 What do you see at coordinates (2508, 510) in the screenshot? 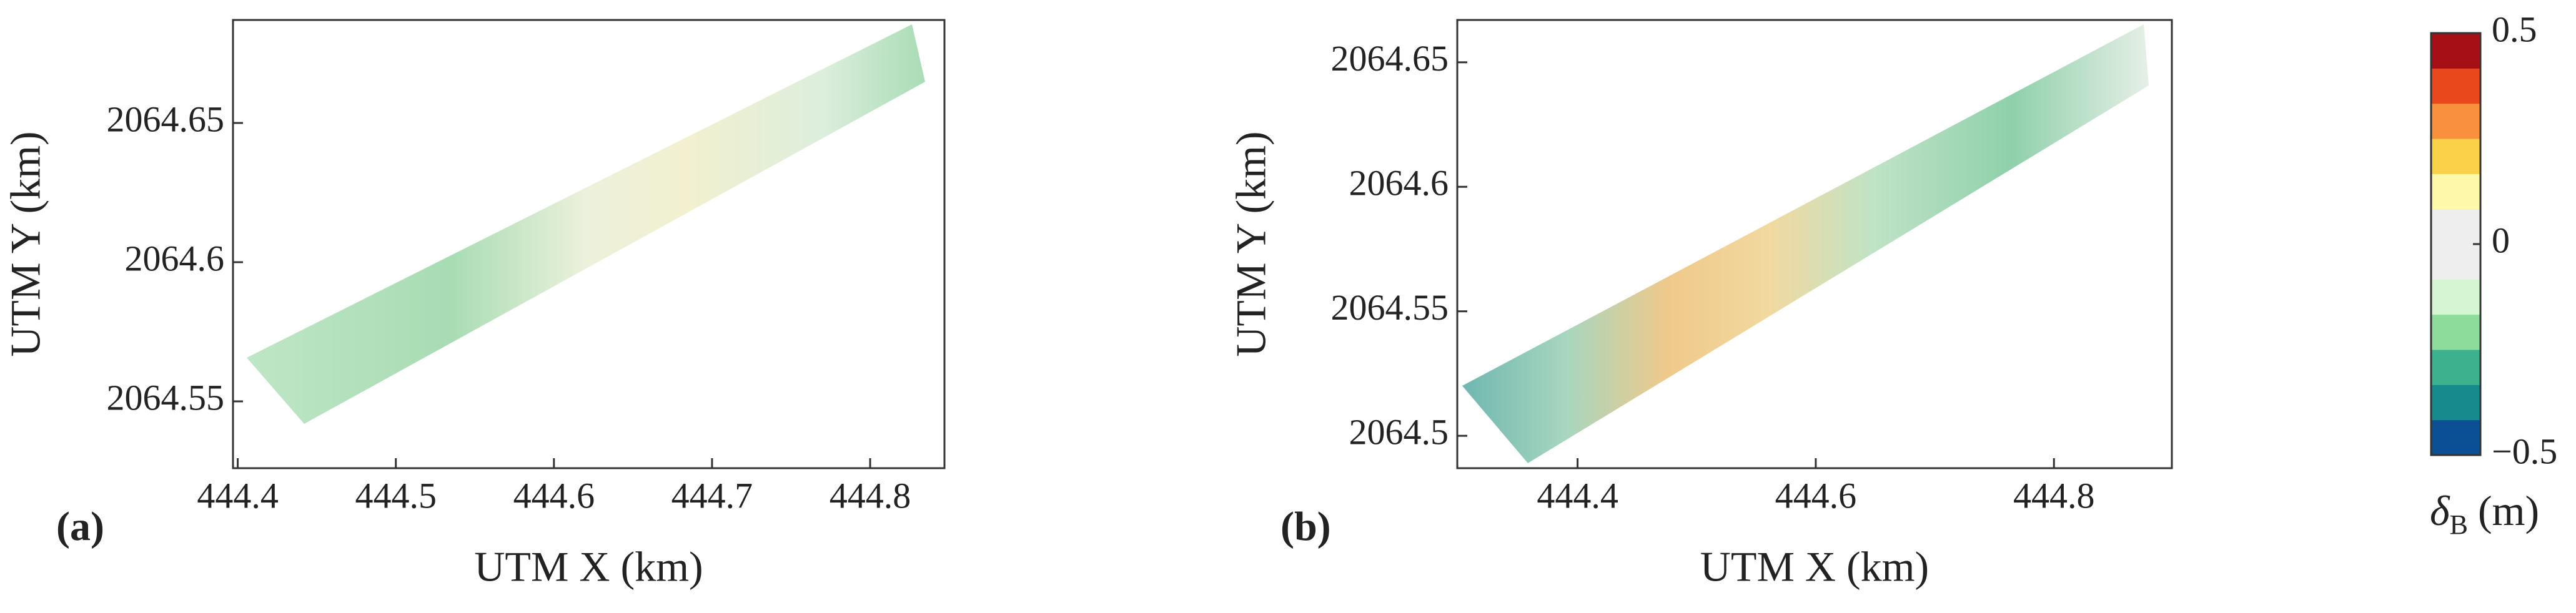
I see `label-unit: (m)` at bounding box center [2508, 510].